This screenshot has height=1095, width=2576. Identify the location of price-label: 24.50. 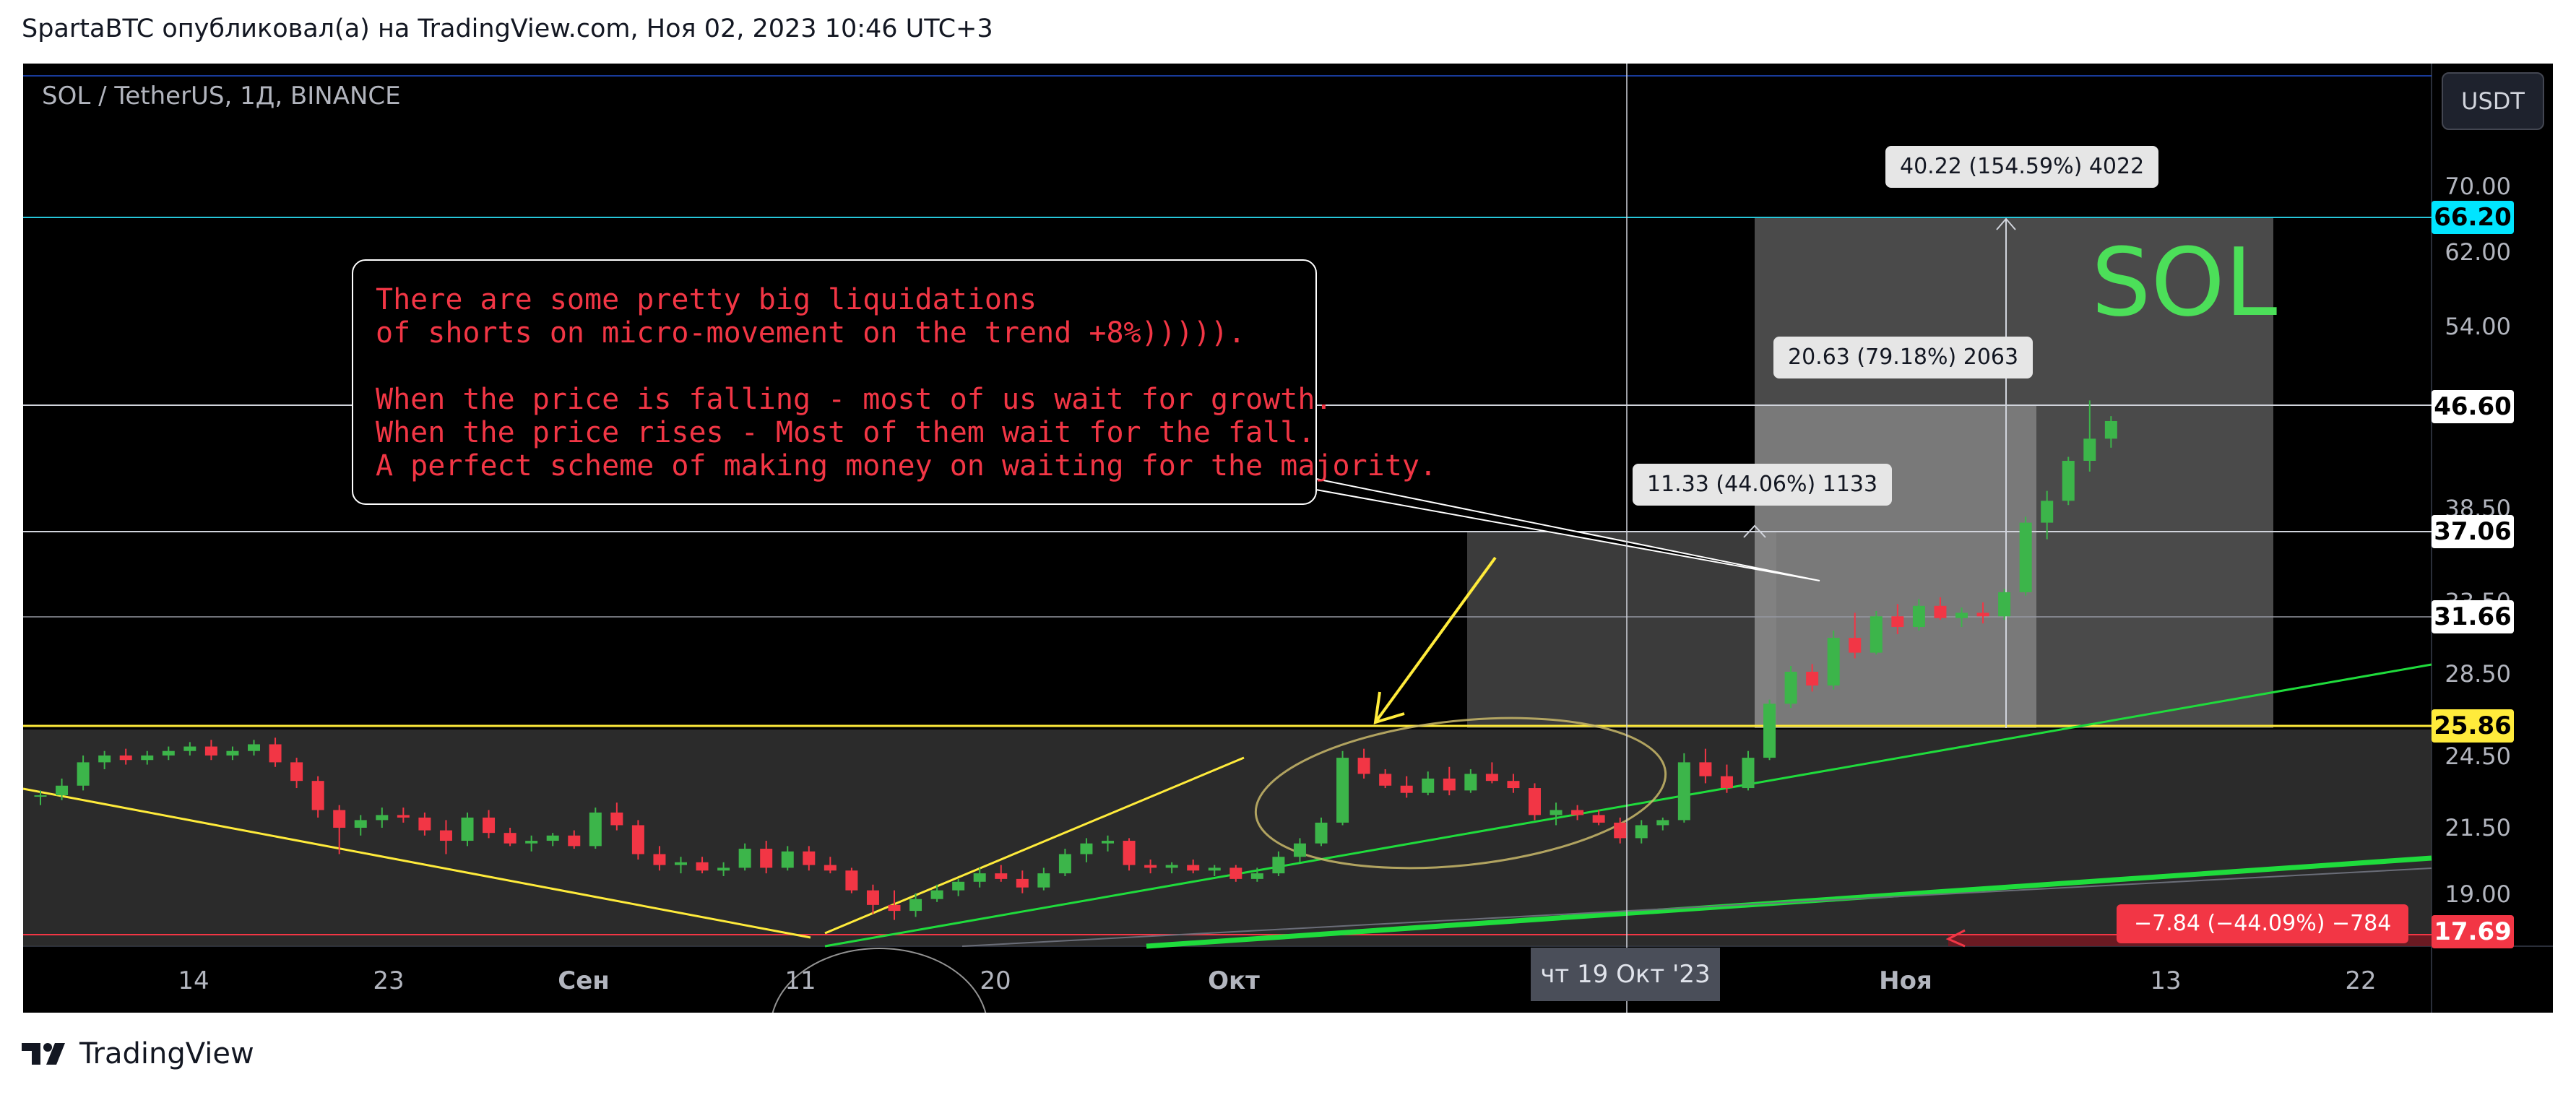
(2478, 756).